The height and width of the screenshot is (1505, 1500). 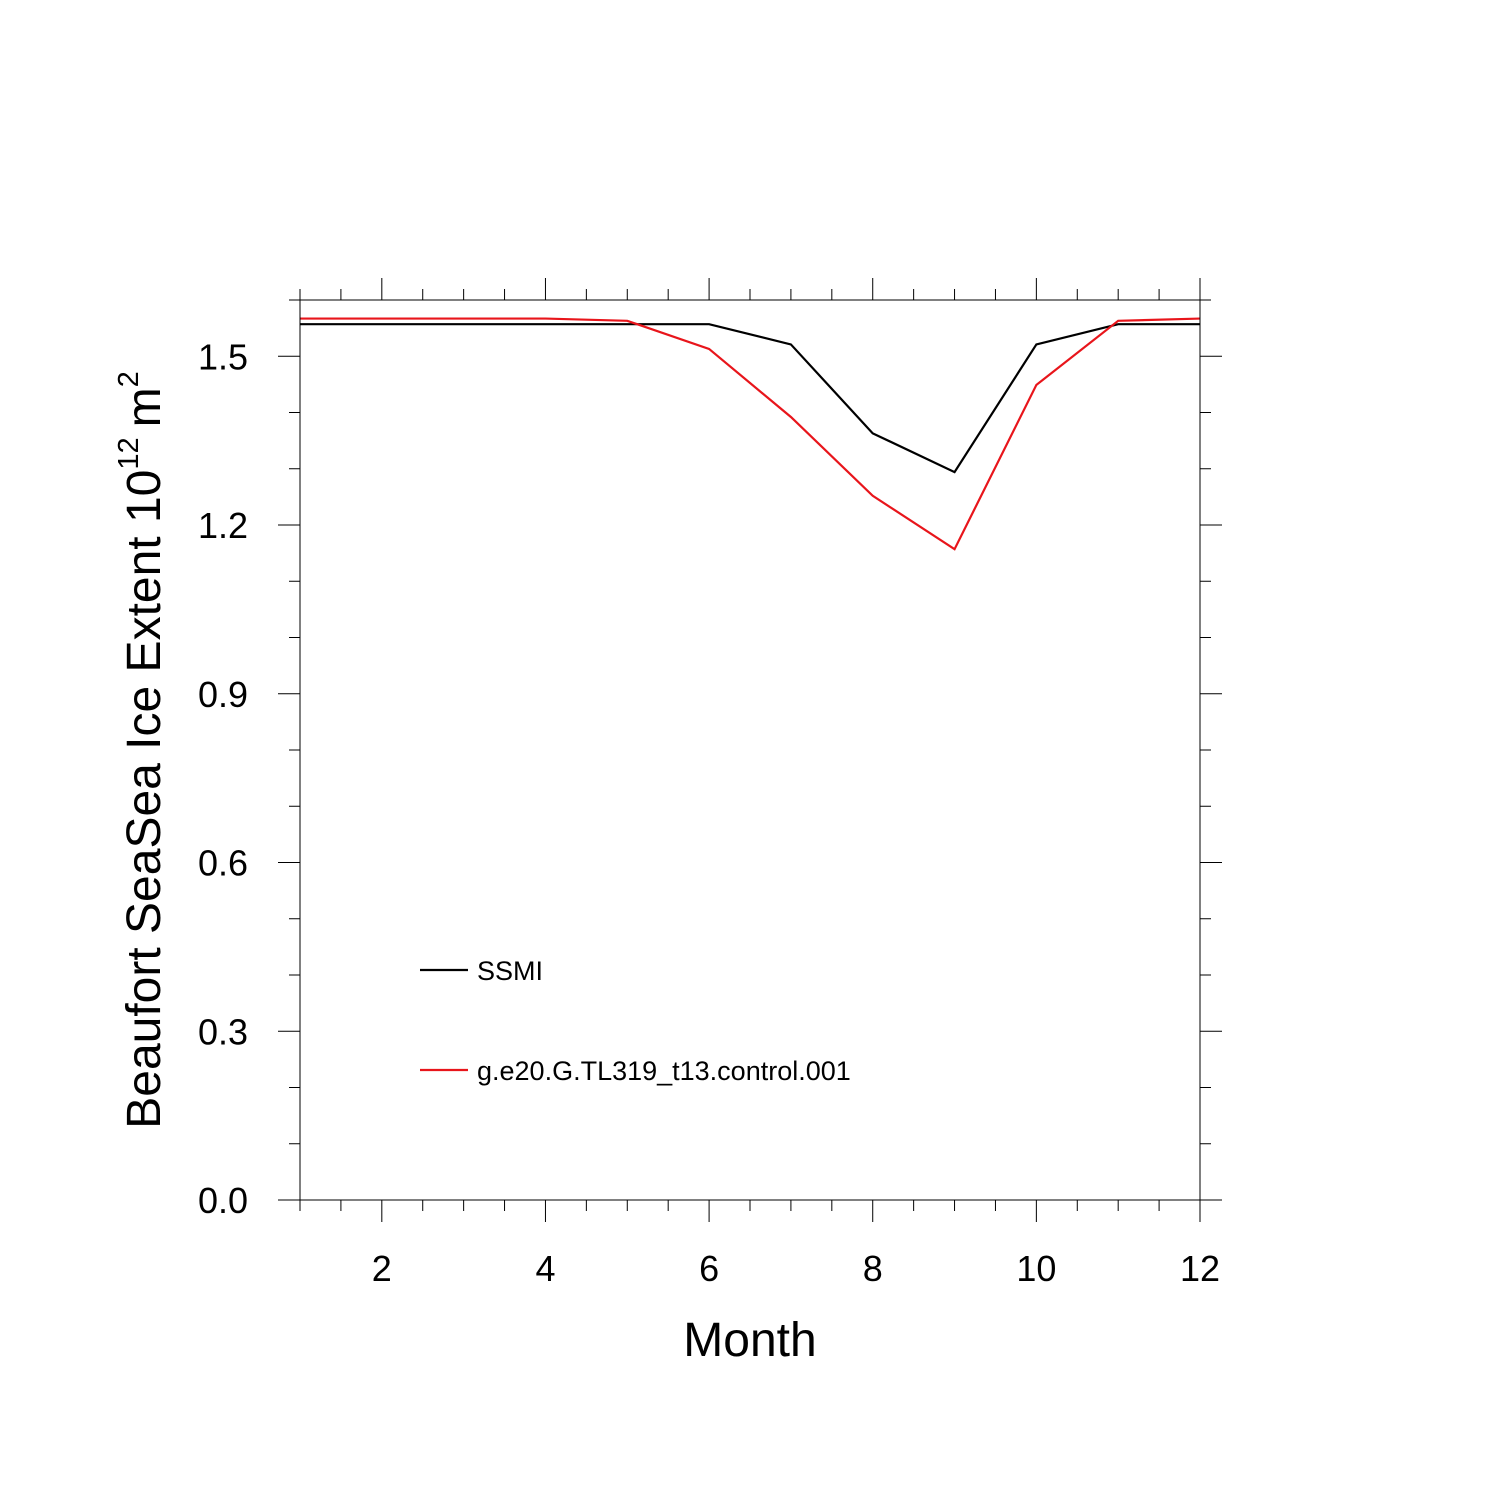 I want to click on y-axis-label: Beaufort SeaSea Ice Extent 1012 m2, so click(x=142, y=750).